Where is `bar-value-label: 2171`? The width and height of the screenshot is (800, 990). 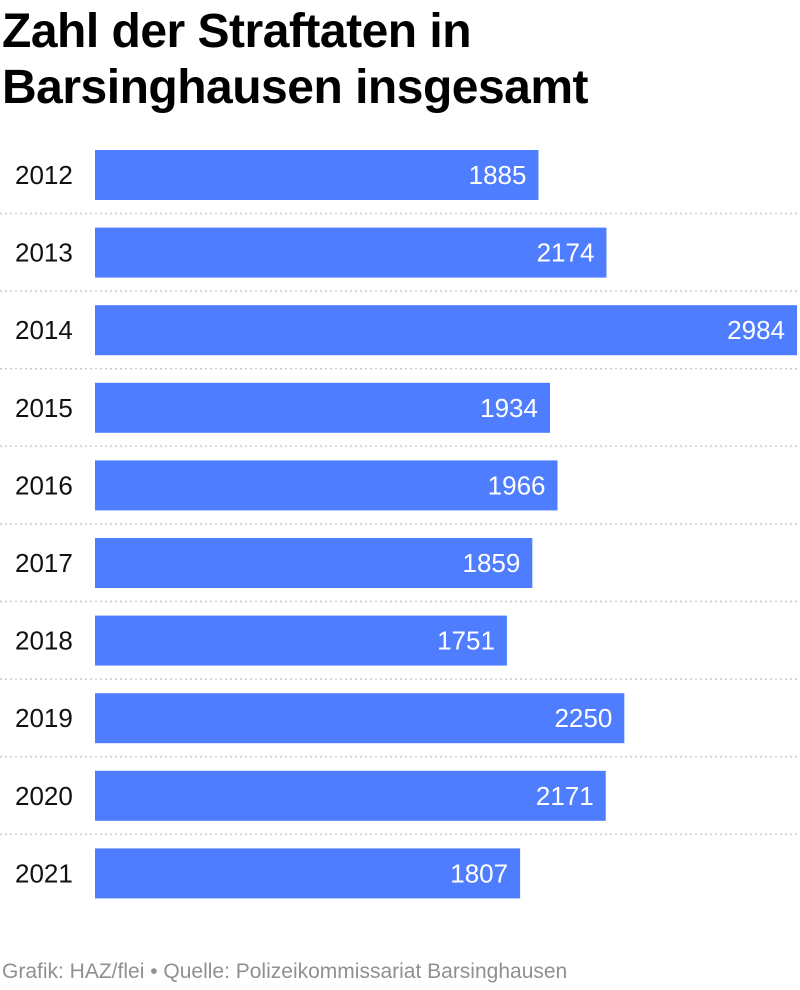
bar-value-label: 2171 is located at coordinates (565, 796).